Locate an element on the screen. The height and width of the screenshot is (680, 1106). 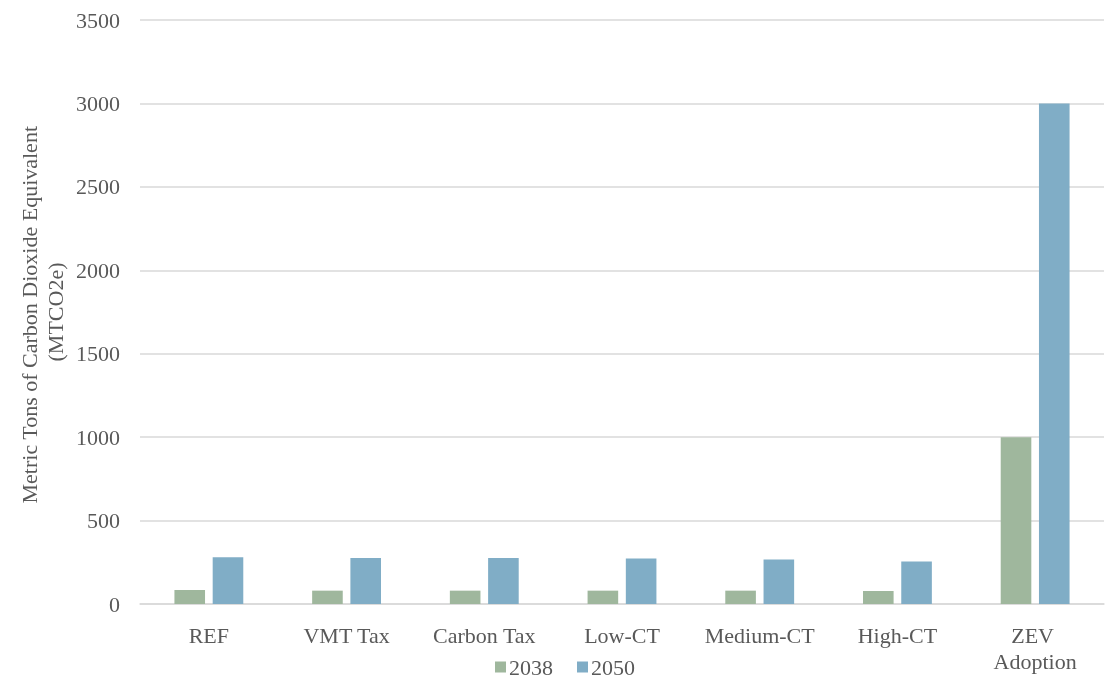
x-tick-label: Carbon Tax is located at coordinates (484, 635).